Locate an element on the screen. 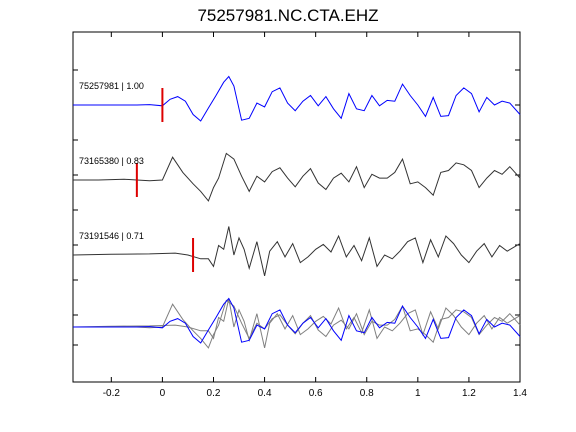  x-tick-label: 0.8 is located at coordinates (367, 393).